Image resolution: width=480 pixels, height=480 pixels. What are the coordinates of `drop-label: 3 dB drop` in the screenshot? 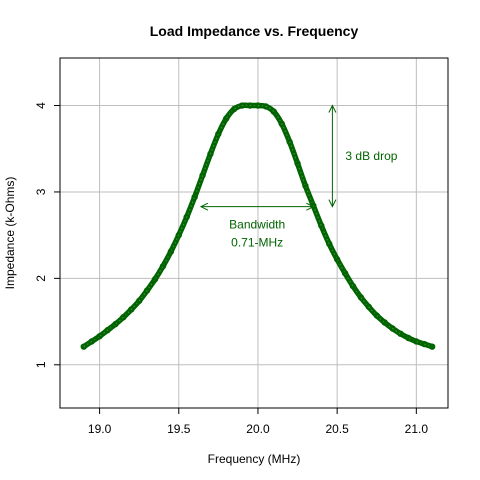 It's located at (371, 156).